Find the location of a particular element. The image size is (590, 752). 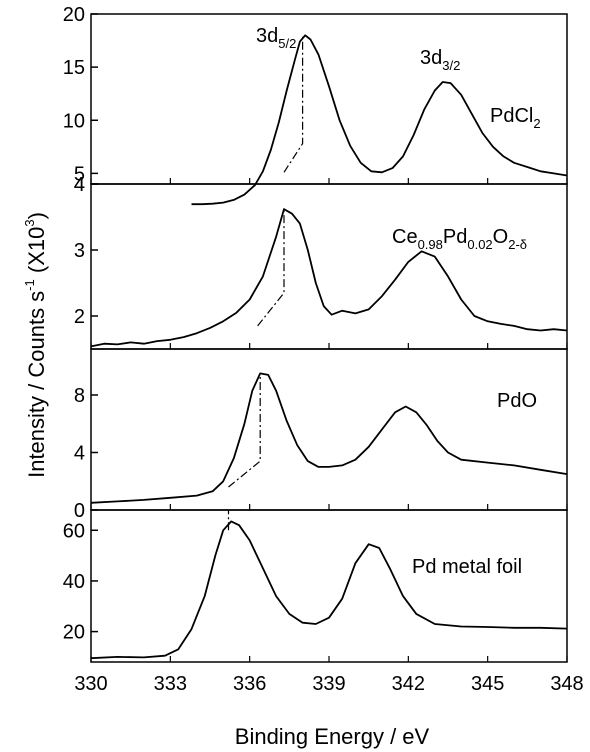

series-line-pdo is located at coordinates (329, 438).